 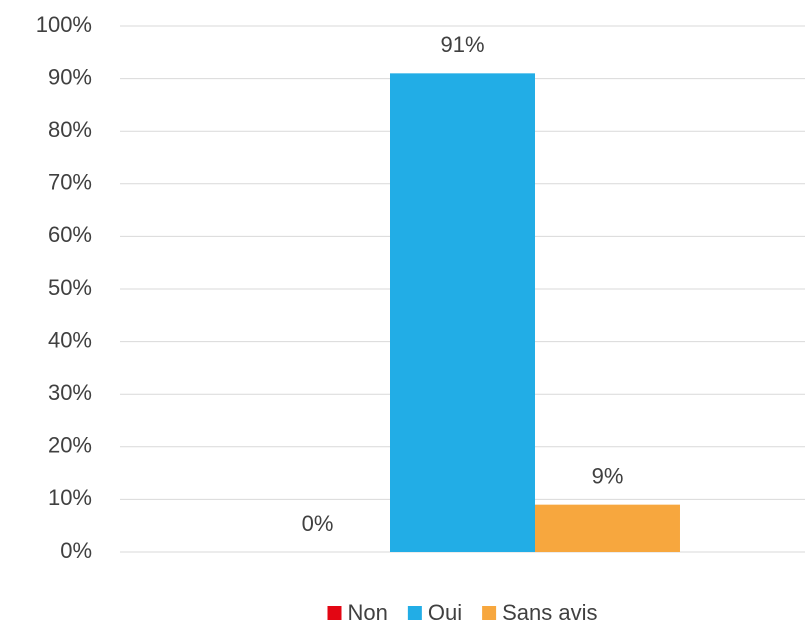 What do you see at coordinates (70, 129) in the screenshot?
I see `y-tick-label: 80%` at bounding box center [70, 129].